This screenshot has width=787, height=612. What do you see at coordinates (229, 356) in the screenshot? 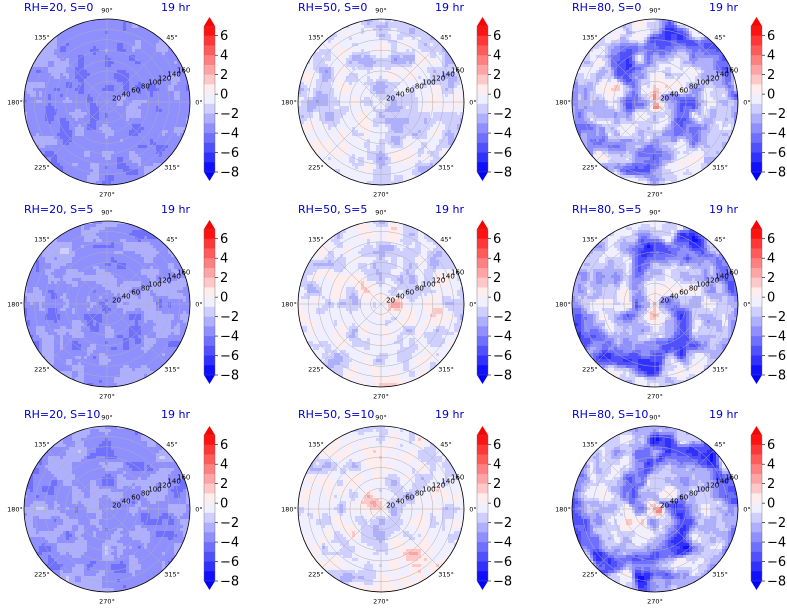
I see `colorbar-tick-label: −6` at bounding box center [229, 356].